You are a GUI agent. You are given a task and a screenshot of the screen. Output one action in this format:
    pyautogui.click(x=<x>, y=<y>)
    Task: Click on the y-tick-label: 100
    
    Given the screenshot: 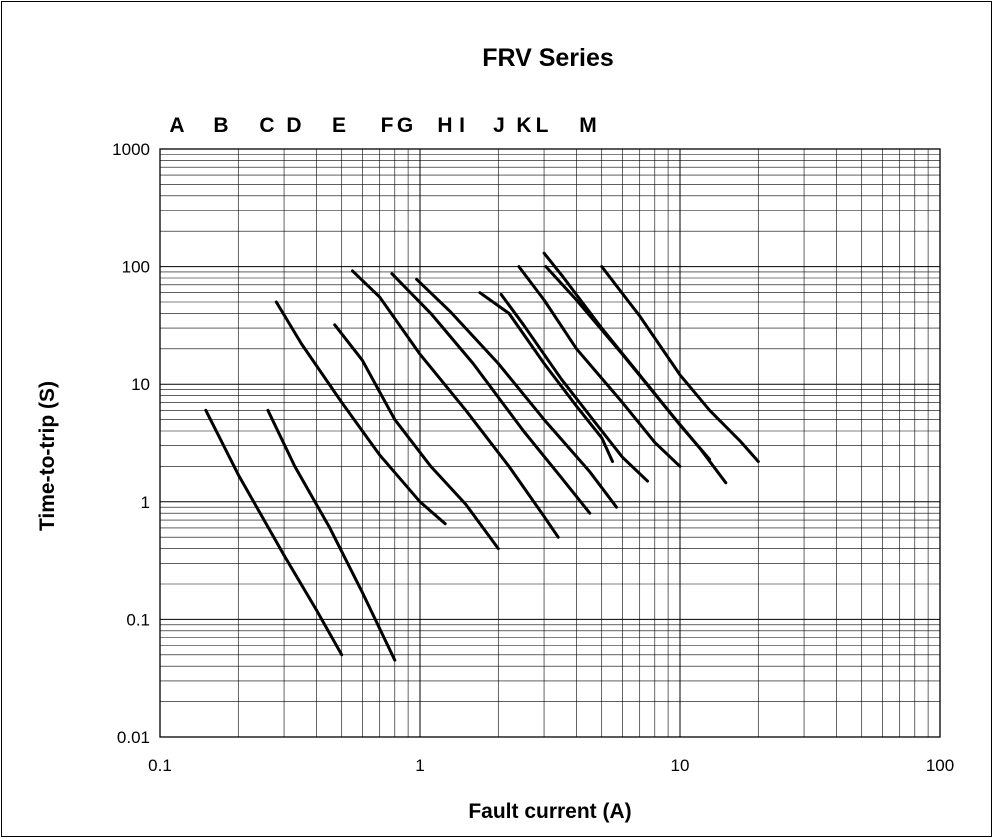 What is the action you would take?
    pyautogui.click(x=136, y=267)
    